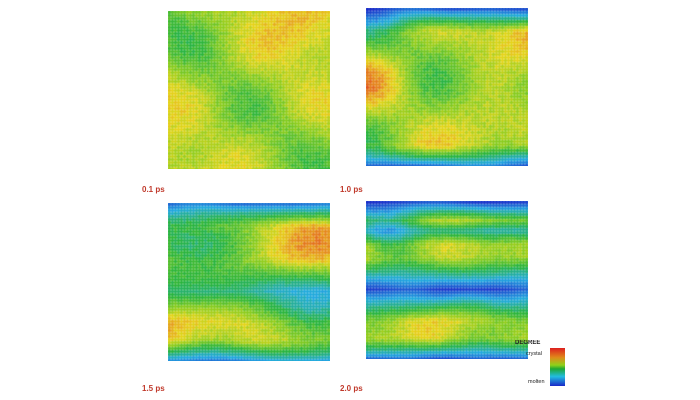 The height and width of the screenshot is (400, 700). Describe the element at coordinates (557, 367) in the screenshot. I see `legend-color-bar` at that location.